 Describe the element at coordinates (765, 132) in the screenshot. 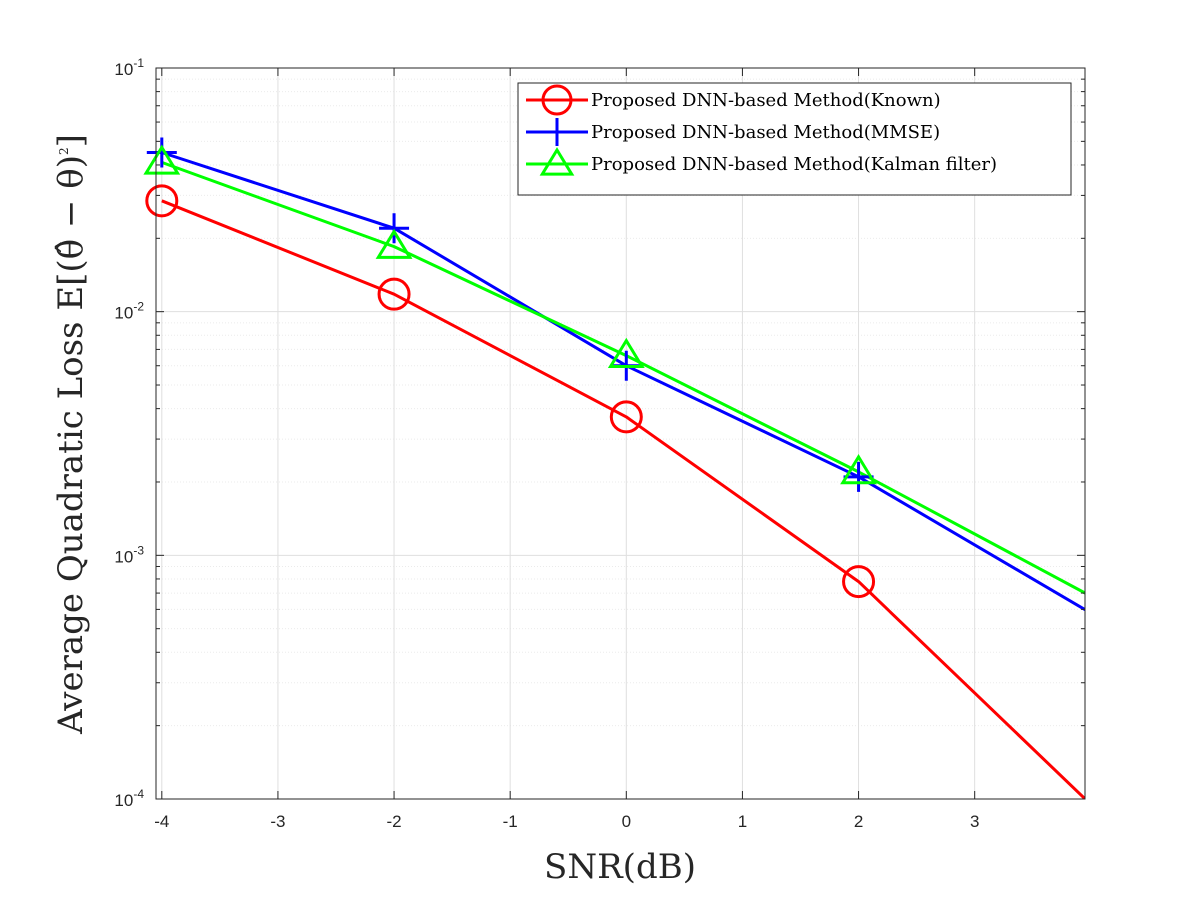

I see `legend-label-2: Proposed DNN-based Method(MMSE)` at that location.